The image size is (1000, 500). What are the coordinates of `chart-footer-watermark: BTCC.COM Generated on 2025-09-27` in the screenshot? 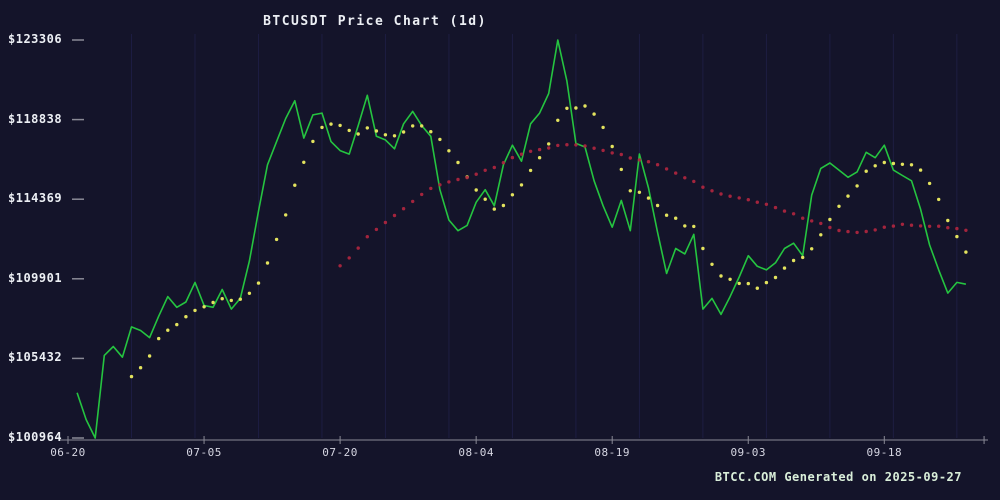 It's located at (838, 477).